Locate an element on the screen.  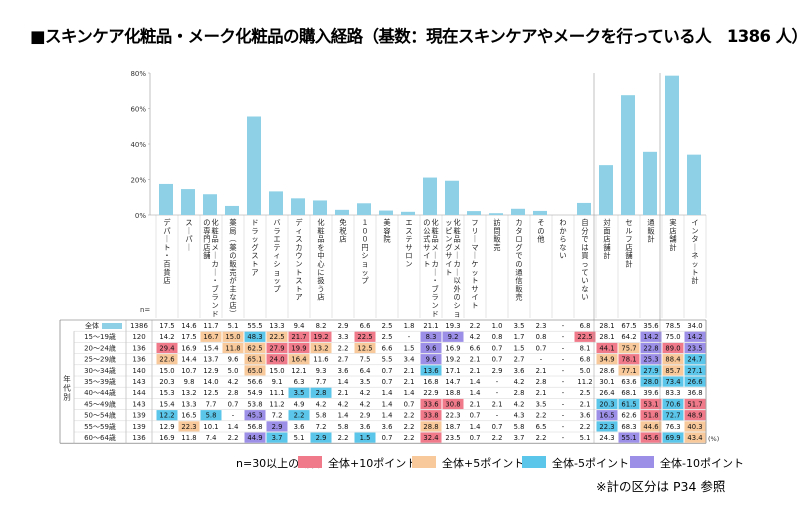
cell-value: 36.8 is located at coordinates (694, 393).